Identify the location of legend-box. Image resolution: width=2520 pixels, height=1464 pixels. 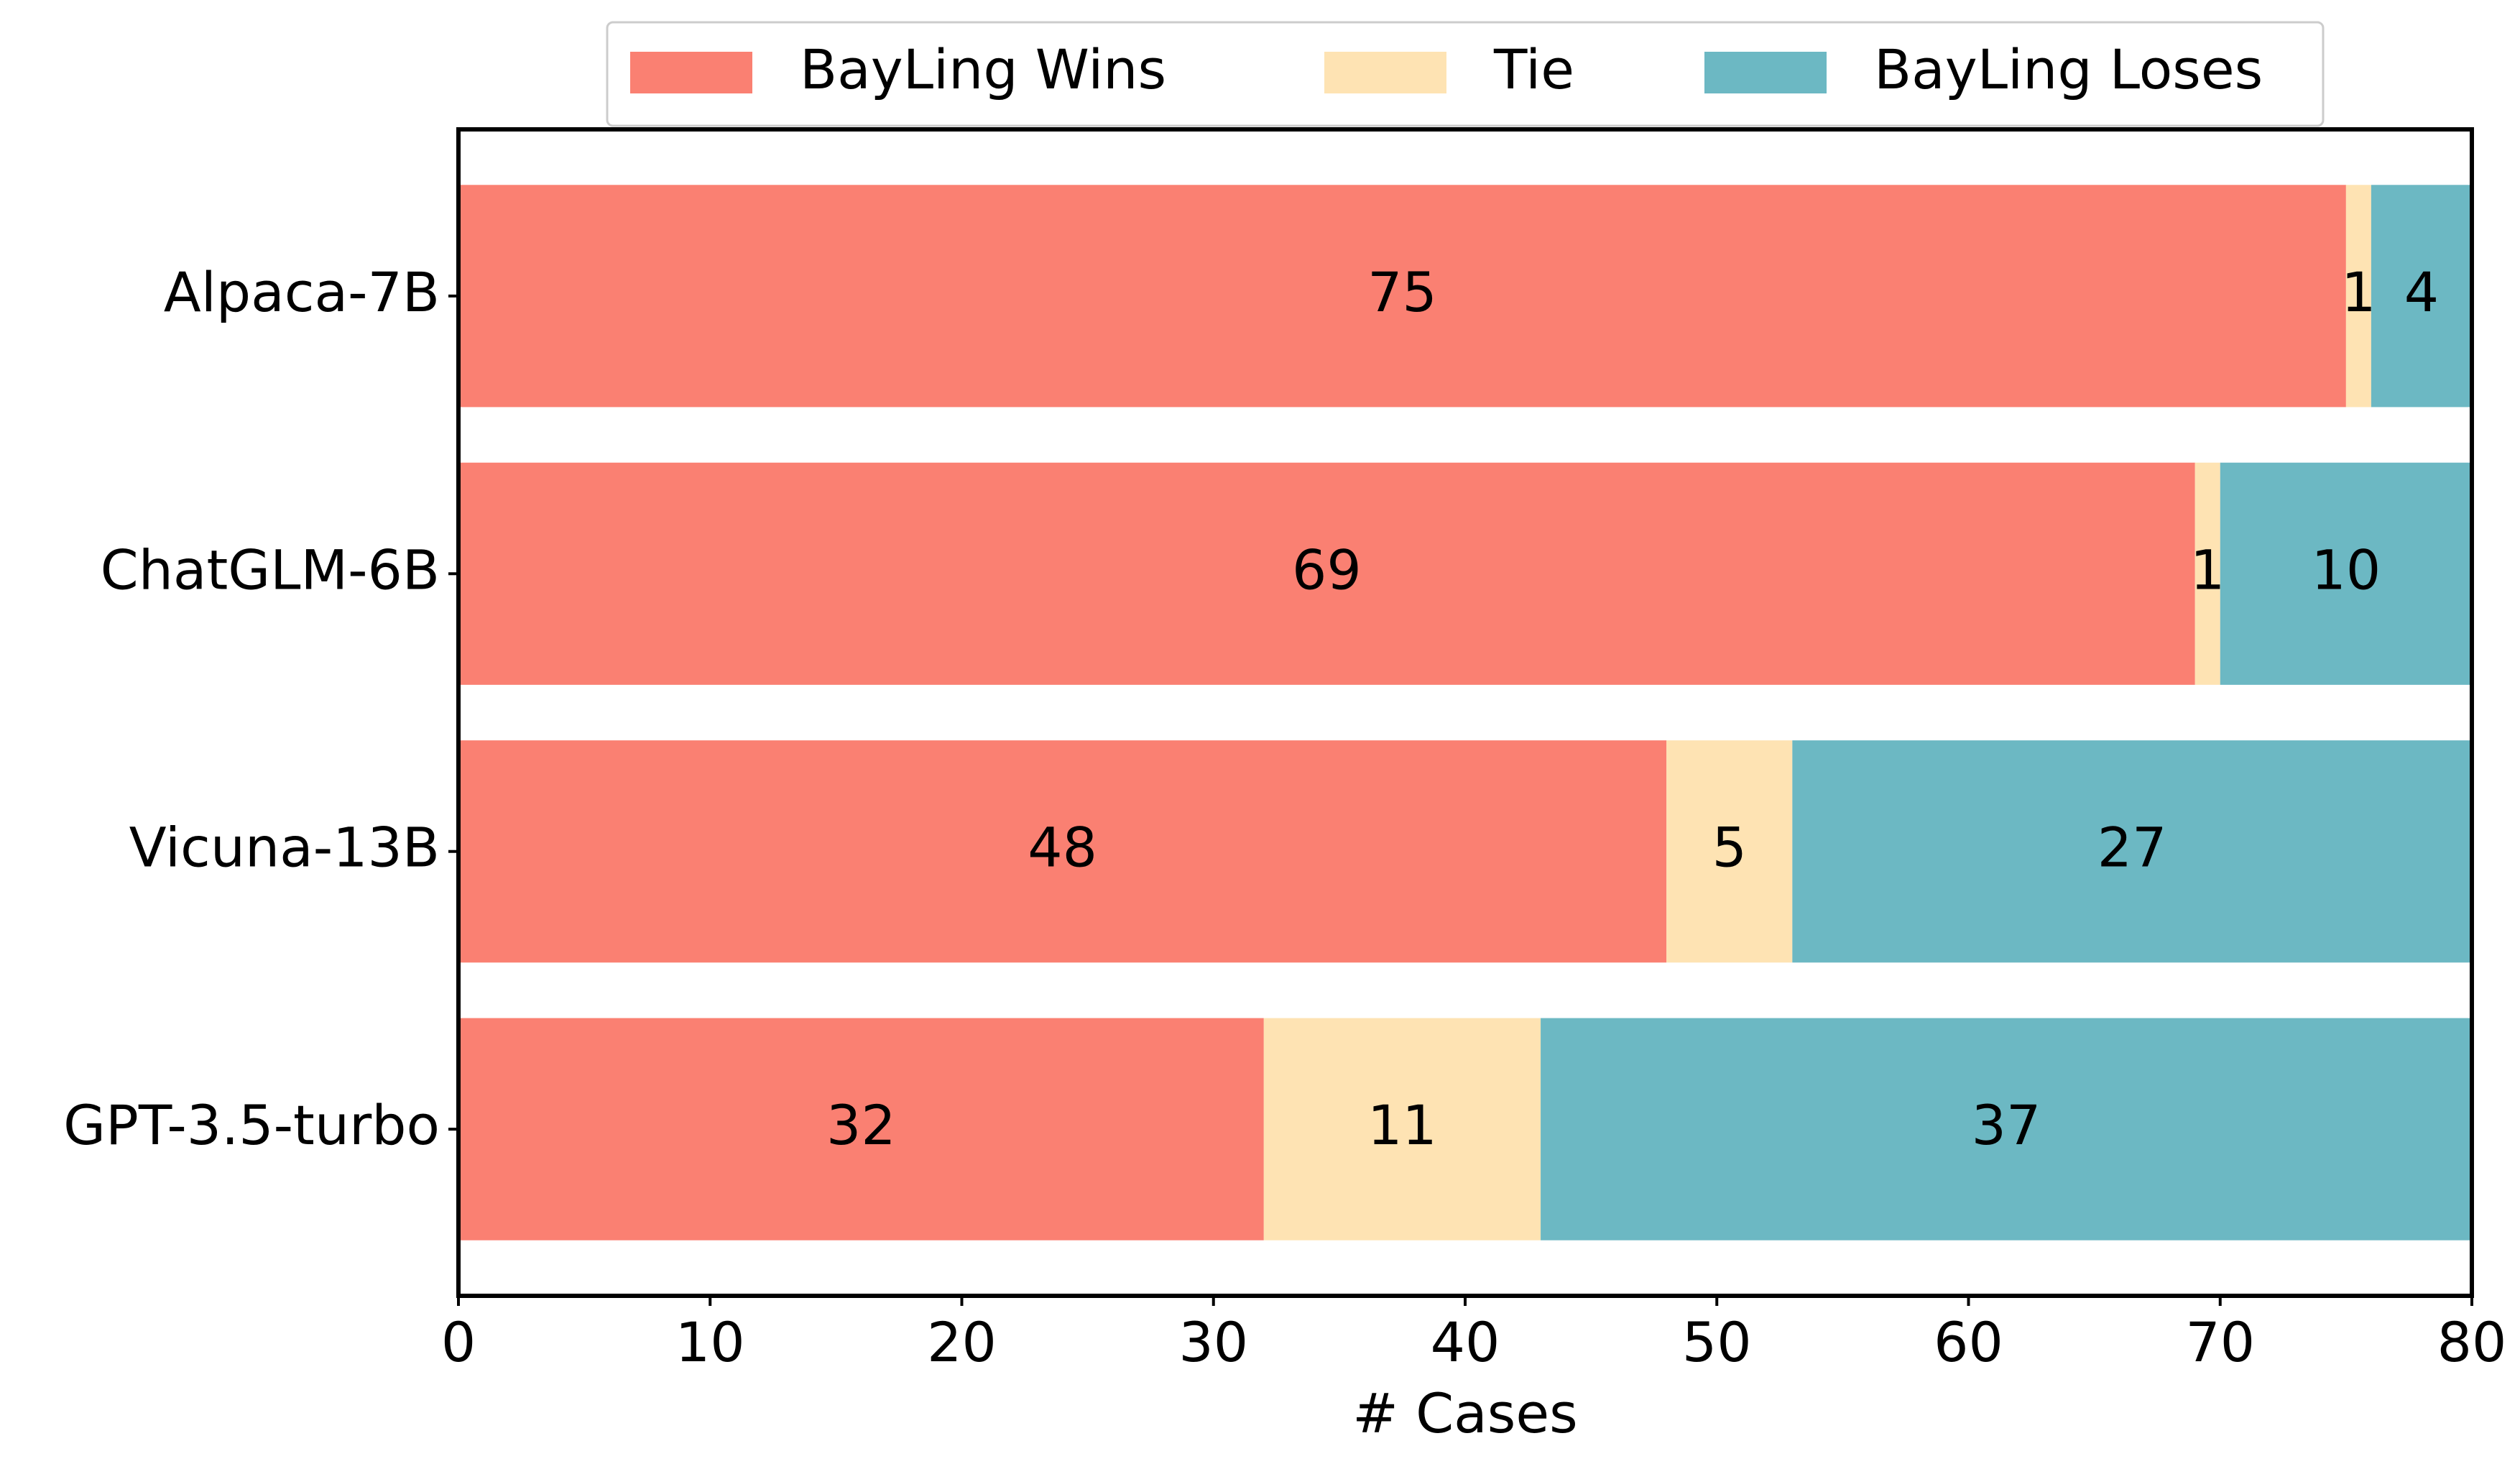
(1465, 74).